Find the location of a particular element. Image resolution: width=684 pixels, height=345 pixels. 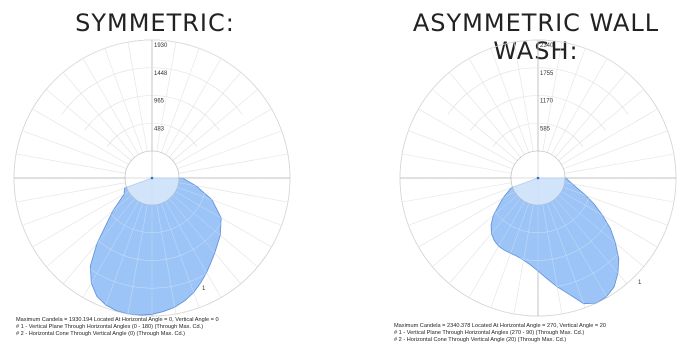

ring-label: 483 is located at coordinates (159, 129).